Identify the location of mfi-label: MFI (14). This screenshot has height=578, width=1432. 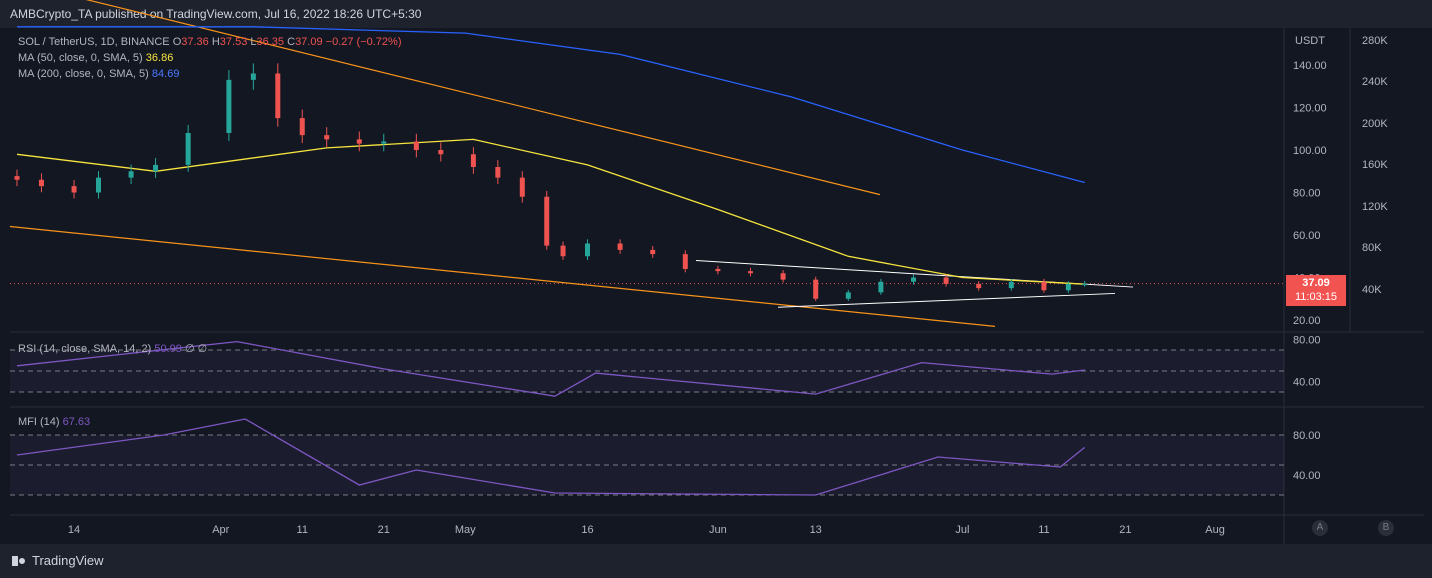
(39, 422).